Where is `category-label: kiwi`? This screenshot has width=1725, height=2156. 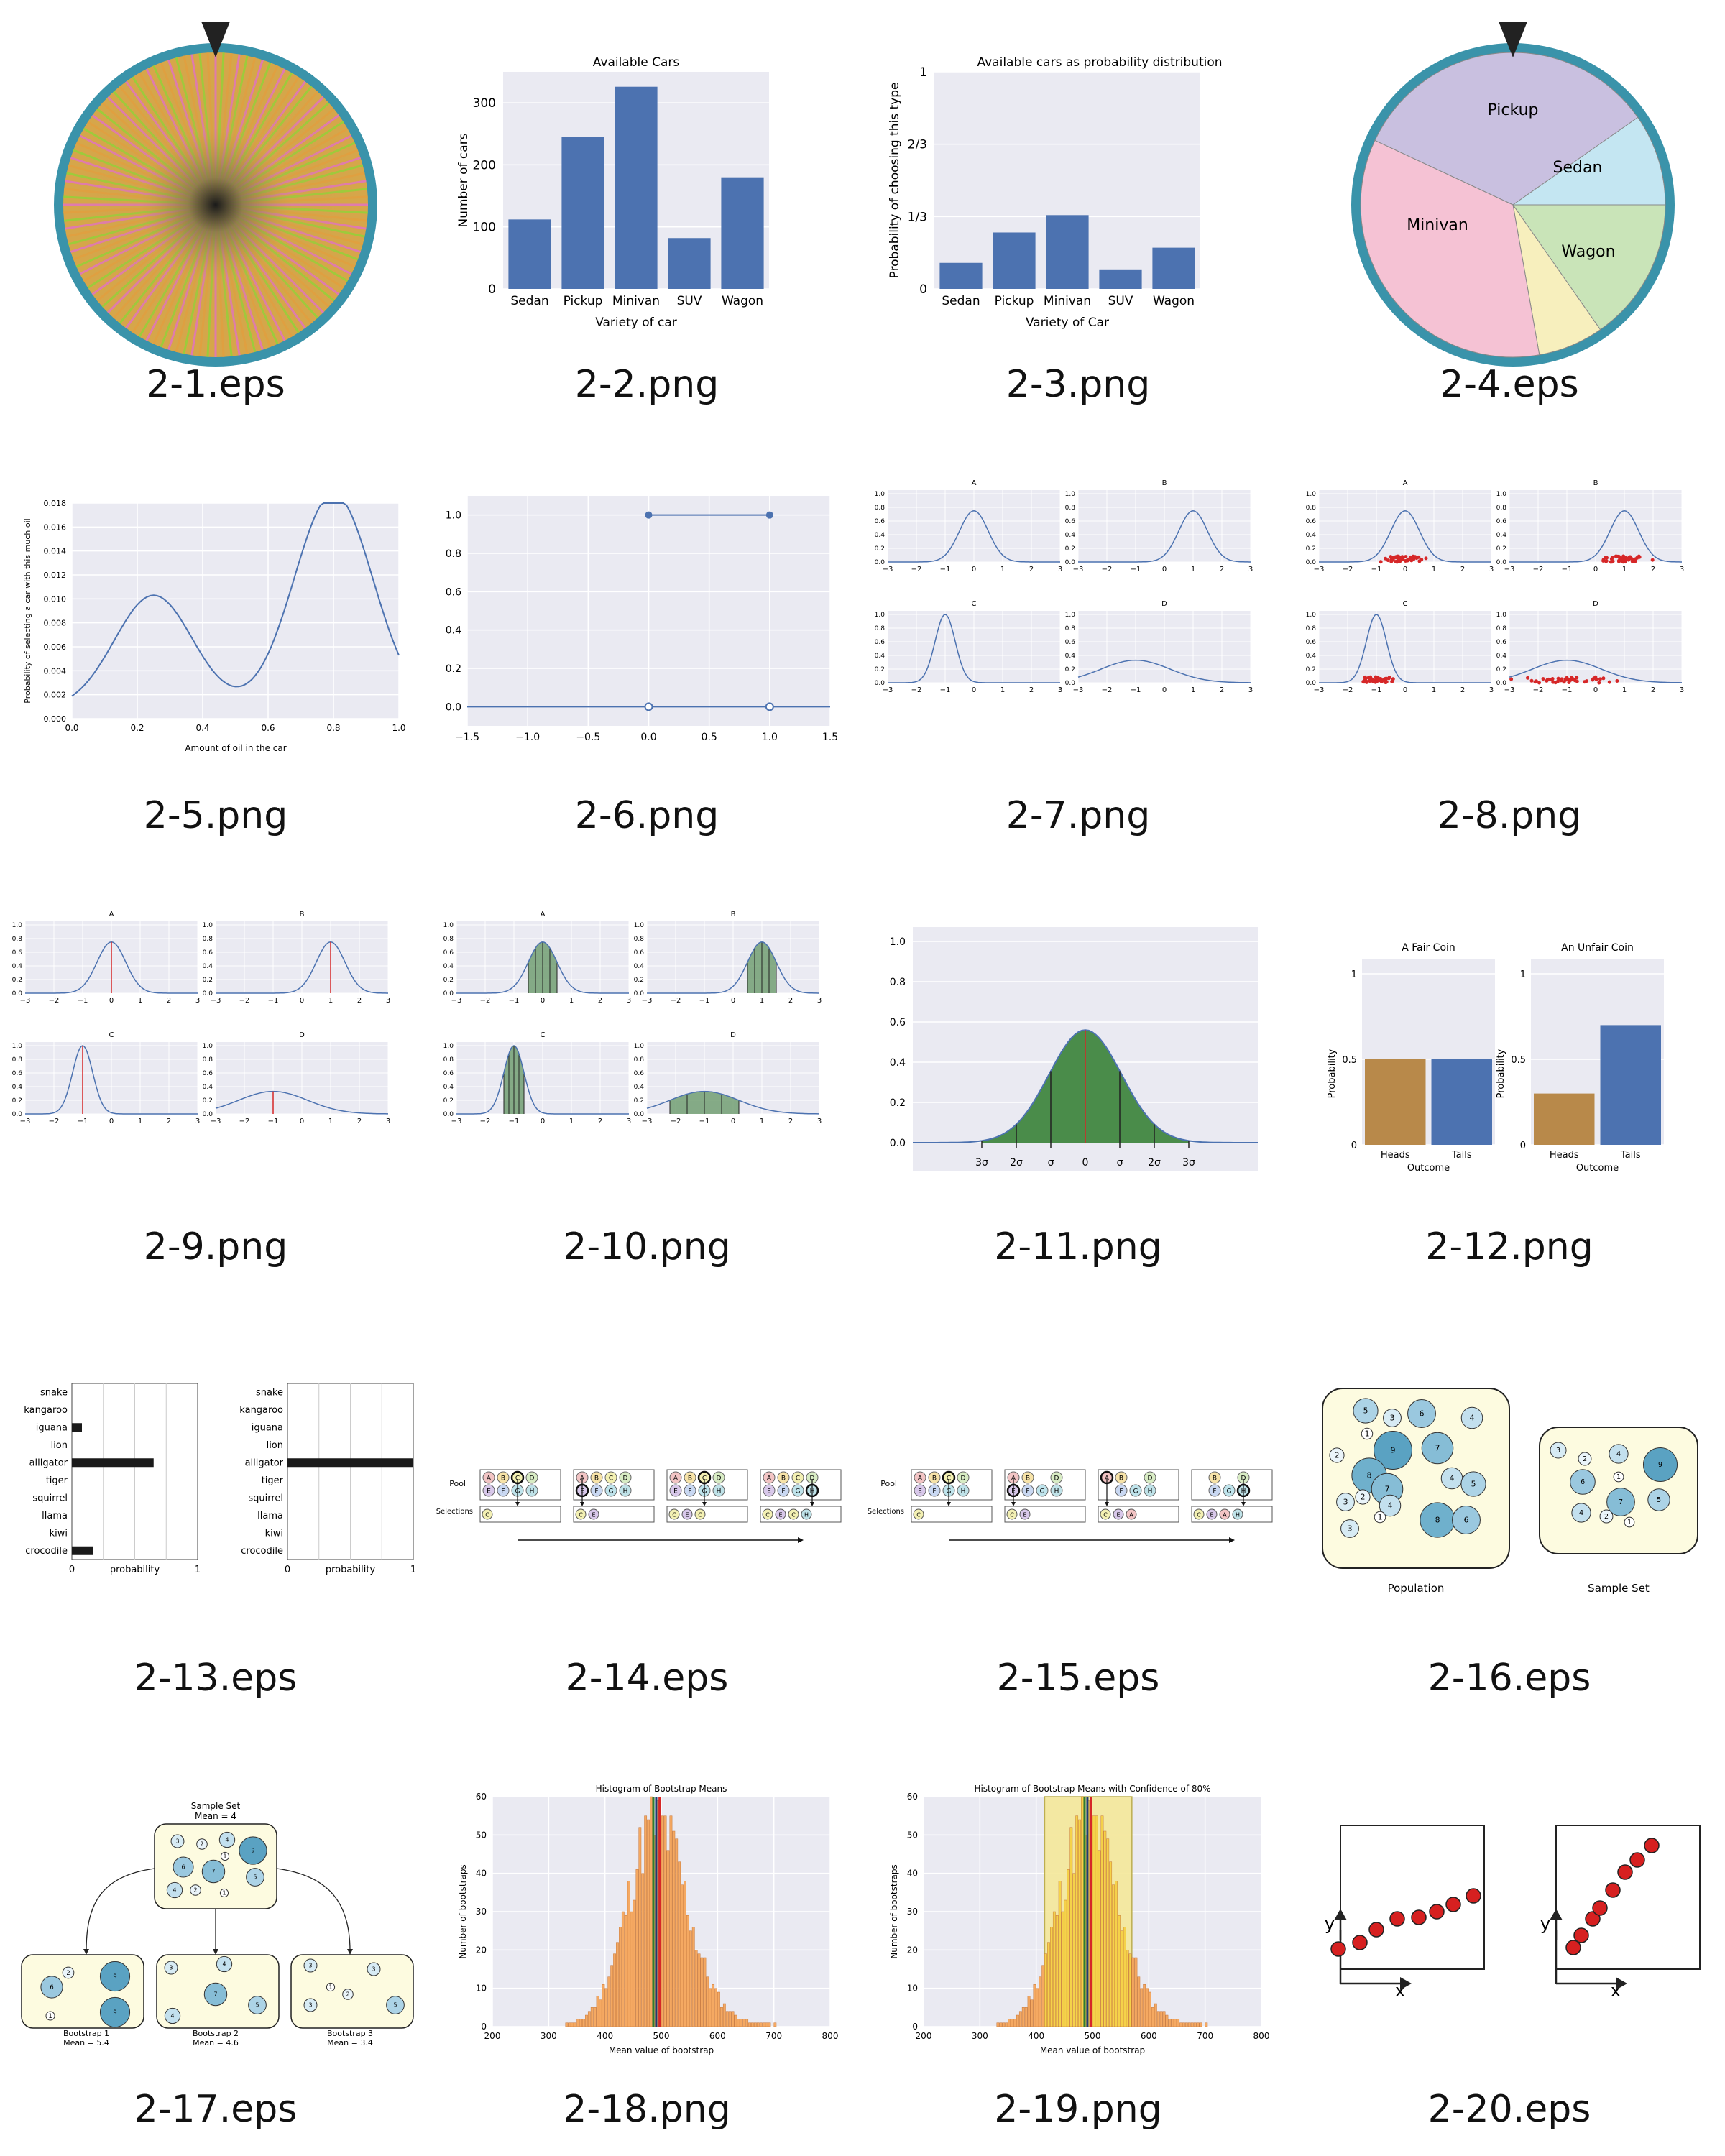
category-label: kiwi is located at coordinates (274, 1533).